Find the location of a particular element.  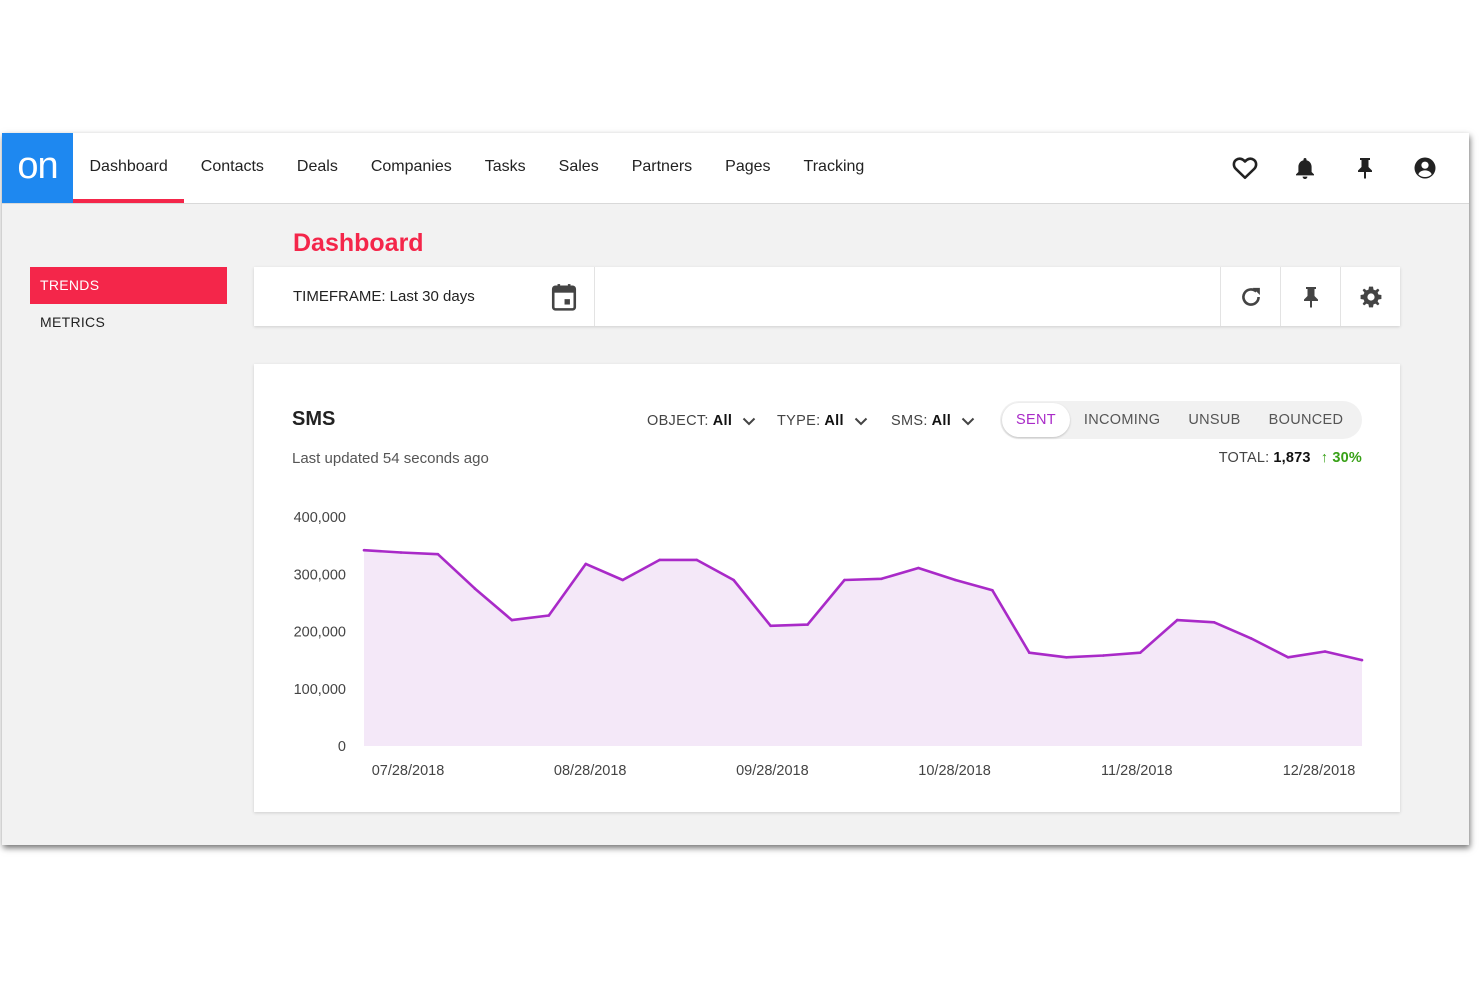

y-tick-label: 400,000 is located at coordinates (320, 518).